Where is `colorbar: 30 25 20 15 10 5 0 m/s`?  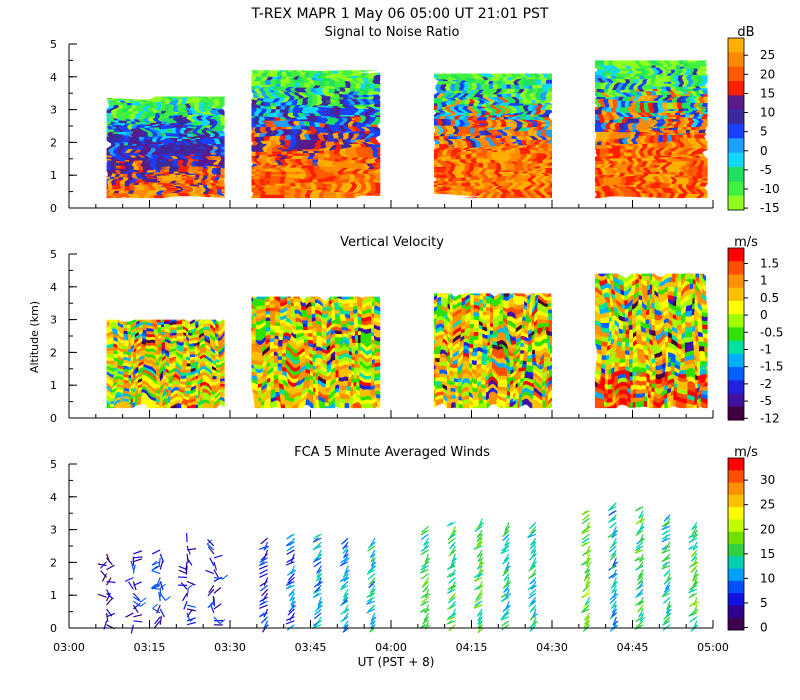 colorbar: 30 25 20 15 10 5 0 m/s is located at coordinates (751, 540).